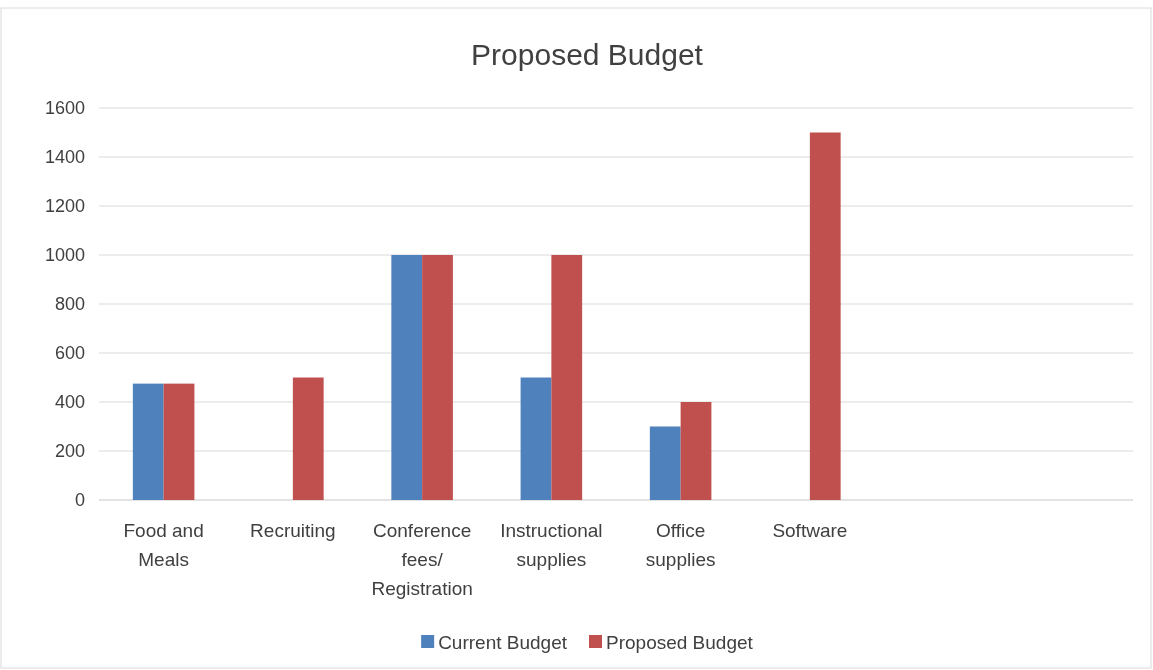 This screenshot has width=1153, height=670. Describe the element at coordinates (503, 642) in the screenshot. I see `legend-label: Current Budget` at that location.